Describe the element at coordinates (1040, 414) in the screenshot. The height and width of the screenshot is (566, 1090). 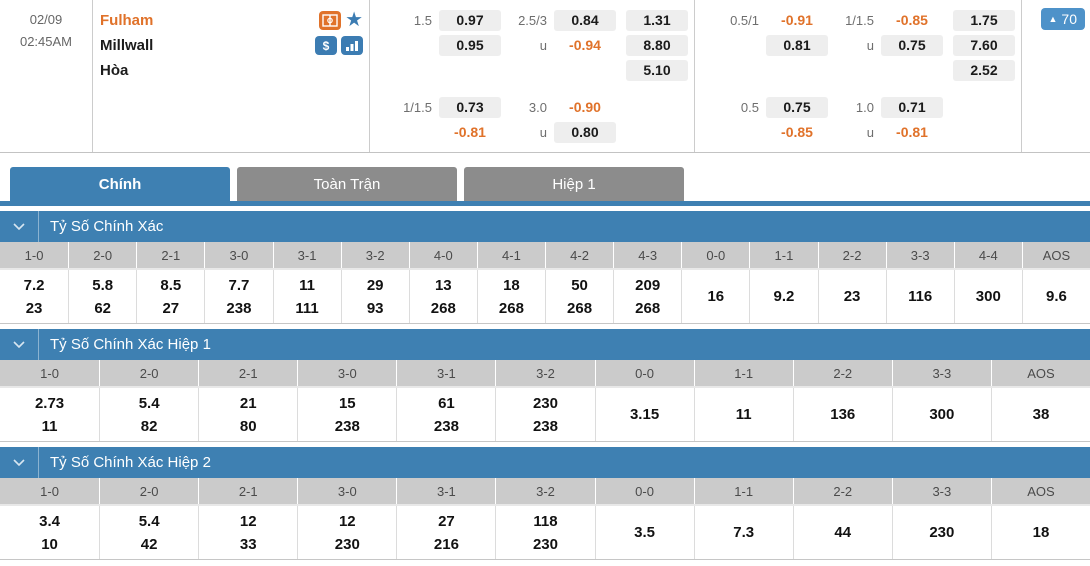
I see `score-odds-cell: 38` at that location.